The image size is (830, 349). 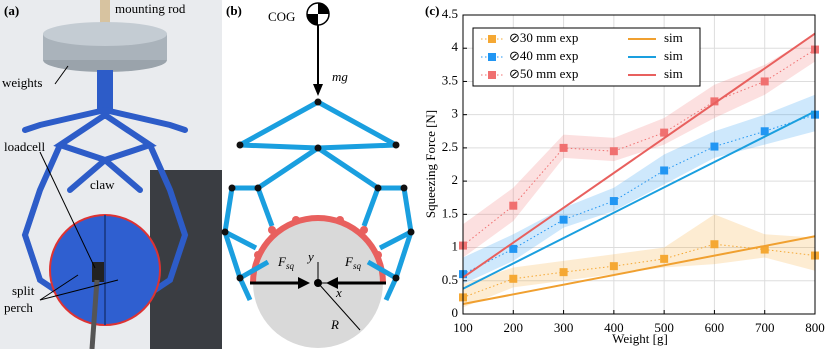 I want to click on y-tick-label: 1.5, so click(x=450, y=212).